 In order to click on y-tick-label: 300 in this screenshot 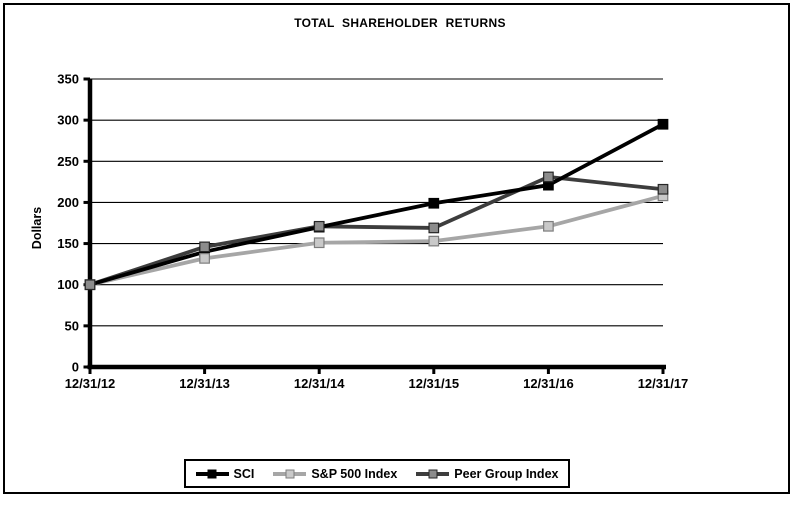, I will do `click(68, 120)`.